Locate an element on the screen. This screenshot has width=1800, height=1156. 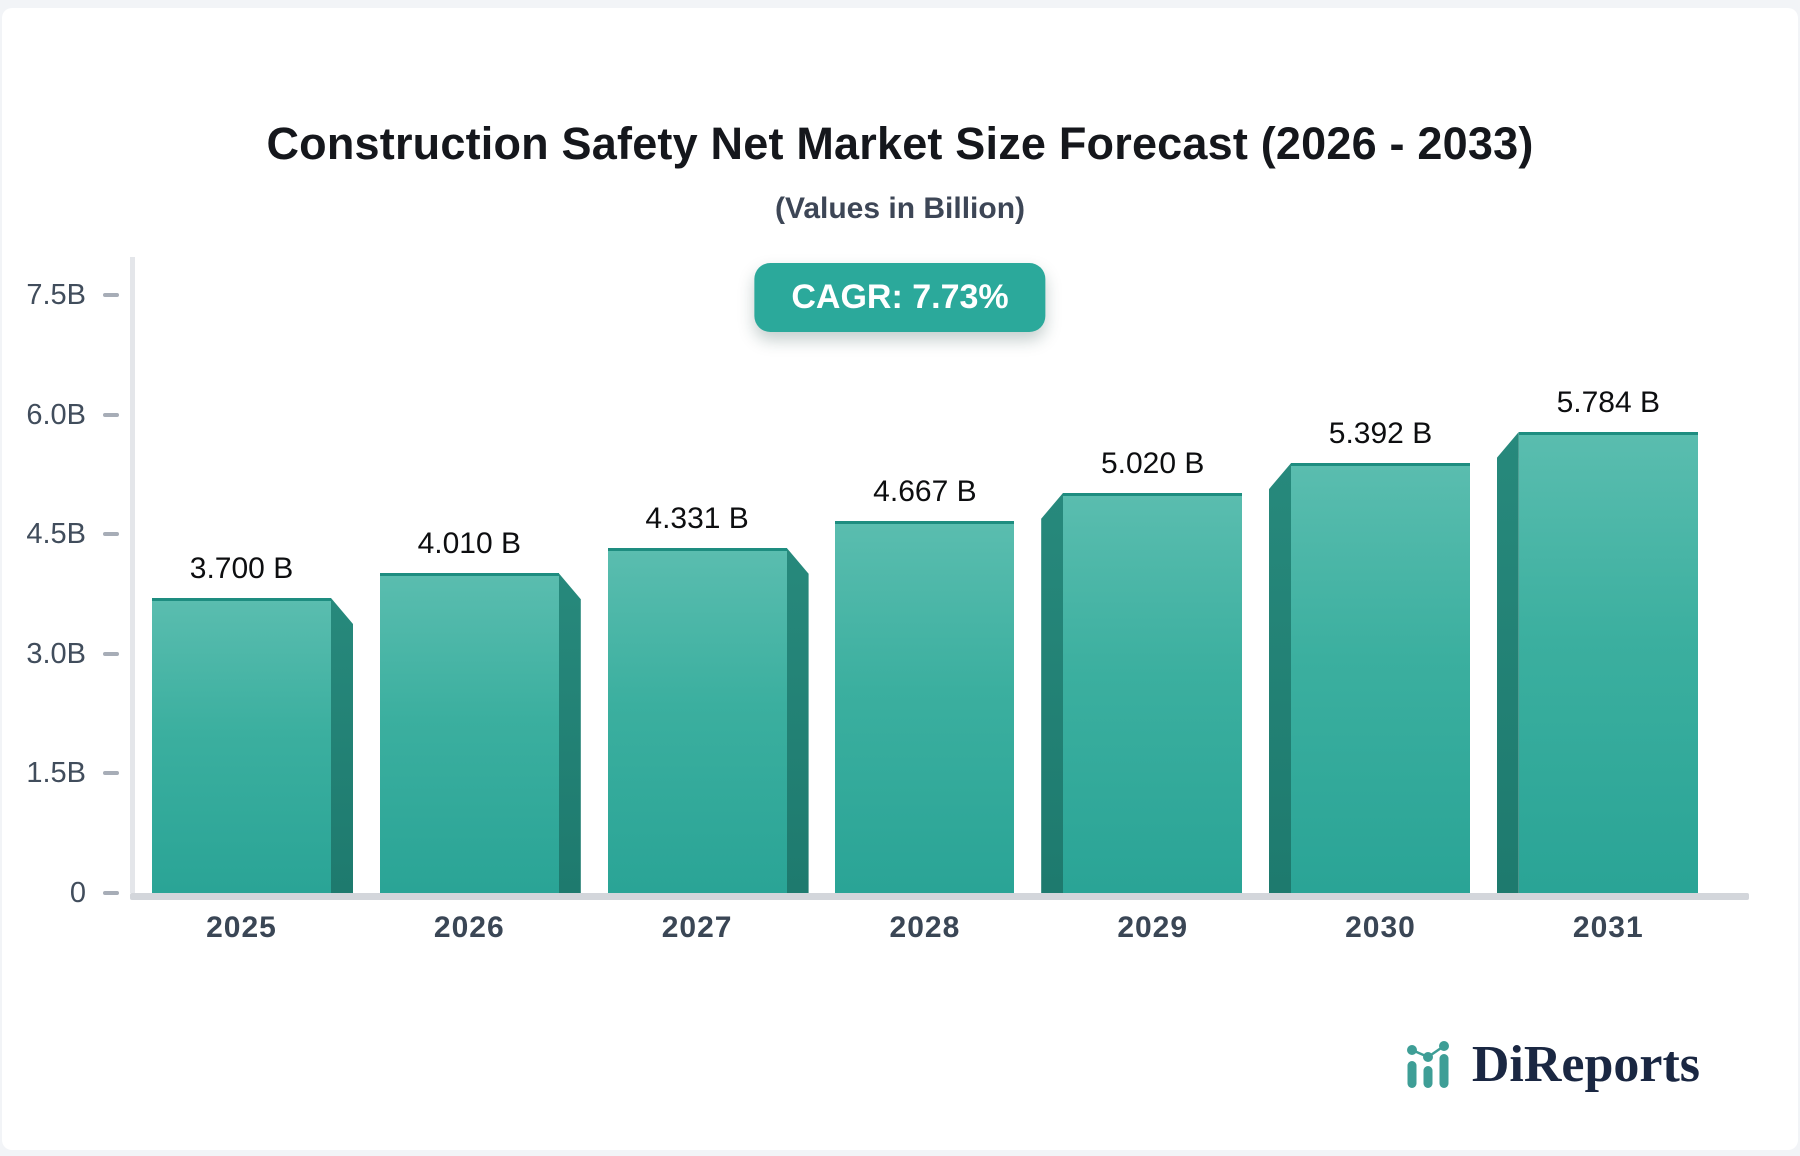
x-axis-year-label: 2031 is located at coordinates (1608, 927).